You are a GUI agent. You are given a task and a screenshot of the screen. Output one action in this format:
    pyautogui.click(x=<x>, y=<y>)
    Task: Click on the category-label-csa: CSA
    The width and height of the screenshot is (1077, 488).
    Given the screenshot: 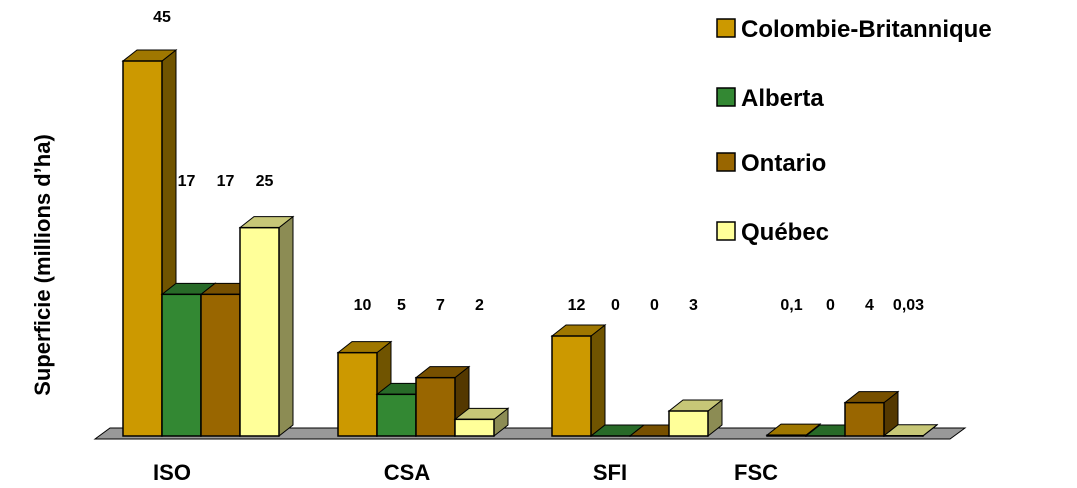 What is the action you would take?
    pyautogui.click(x=407, y=472)
    